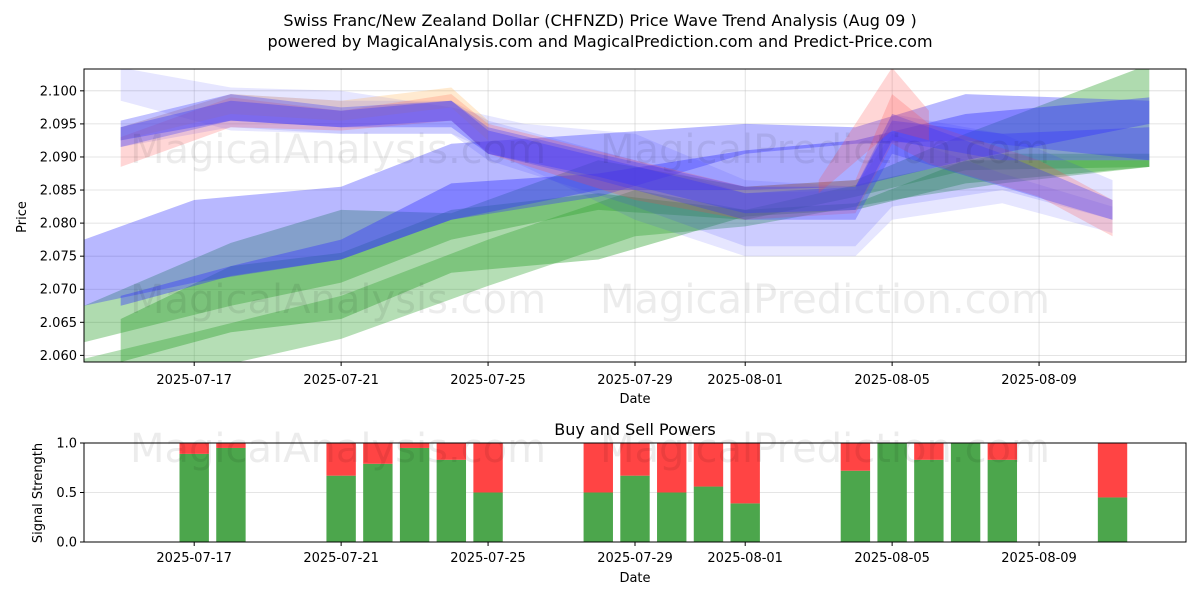 The image size is (1200, 600). What do you see at coordinates (66, 444) in the screenshot?
I see `signal-y-tick-label: 1.0` at bounding box center [66, 444].